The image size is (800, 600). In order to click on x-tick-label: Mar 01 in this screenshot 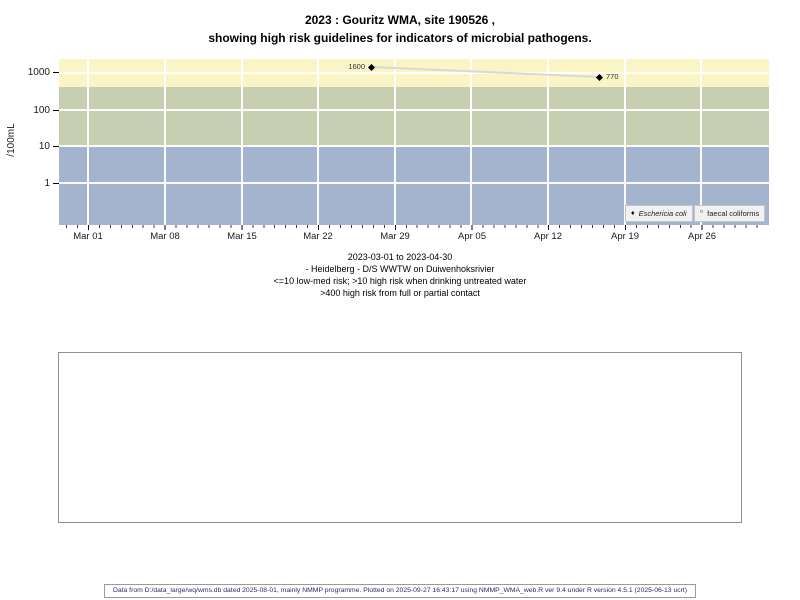, I will do `click(88, 236)`.